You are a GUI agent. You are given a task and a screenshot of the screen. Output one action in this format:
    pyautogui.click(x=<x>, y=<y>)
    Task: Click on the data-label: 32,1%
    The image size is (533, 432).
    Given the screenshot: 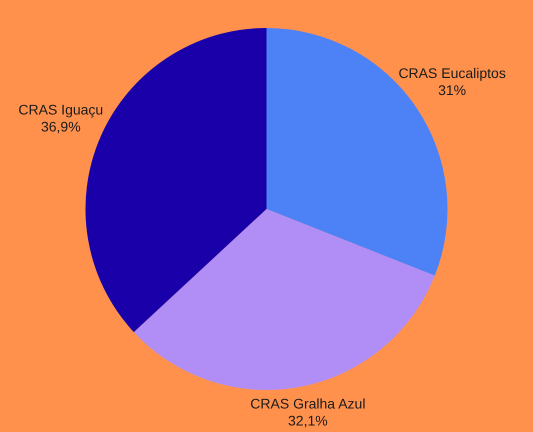 What is the action you would take?
    pyautogui.click(x=308, y=420)
    